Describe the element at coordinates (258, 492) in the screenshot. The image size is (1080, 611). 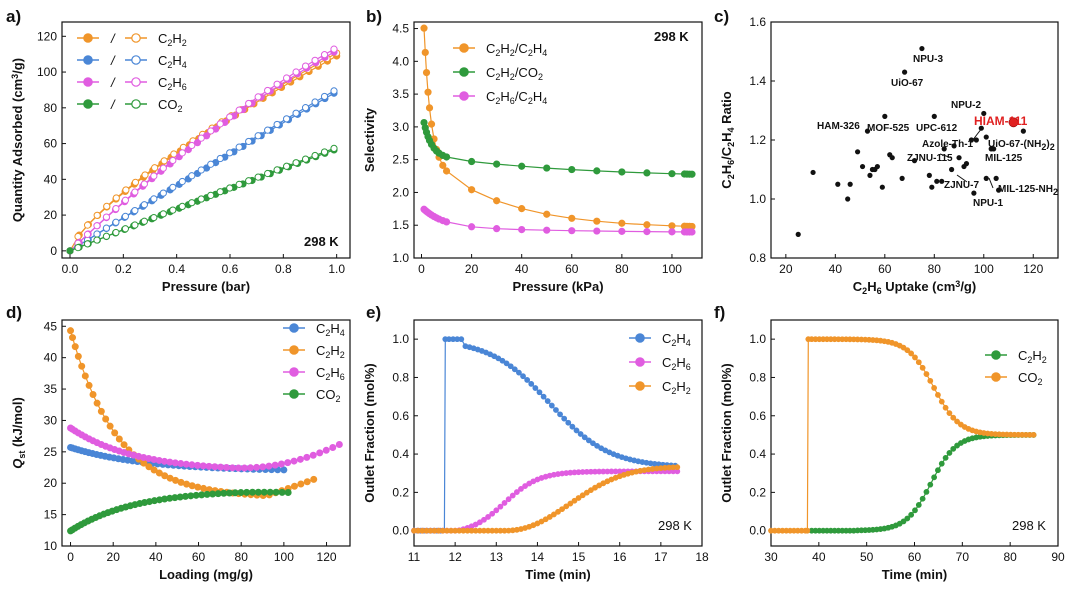
I see `panel-d-CO2-point` at that location.